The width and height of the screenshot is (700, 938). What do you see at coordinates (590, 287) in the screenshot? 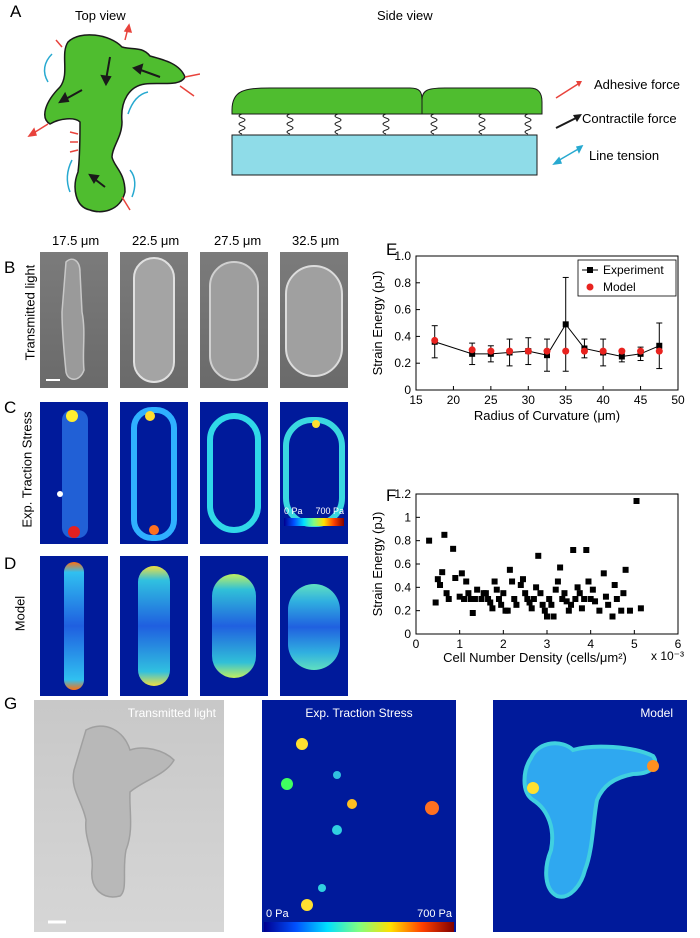
I see `legend-model-marker` at bounding box center [590, 287].